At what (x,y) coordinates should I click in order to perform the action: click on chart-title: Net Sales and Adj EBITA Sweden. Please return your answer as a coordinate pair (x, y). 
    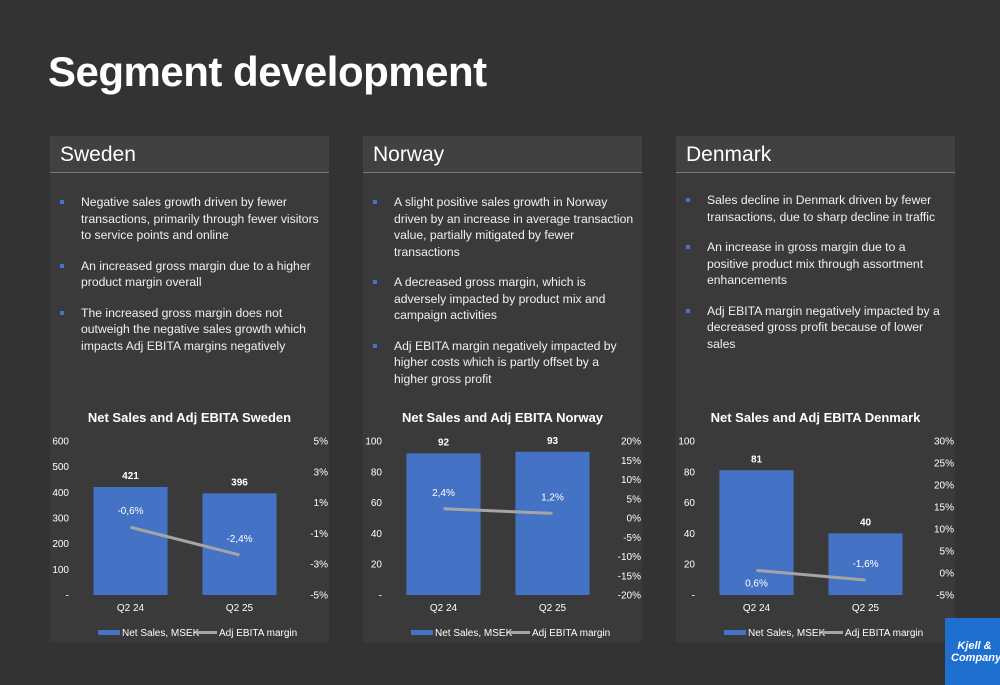
    Looking at the image, I should click on (189, 417).